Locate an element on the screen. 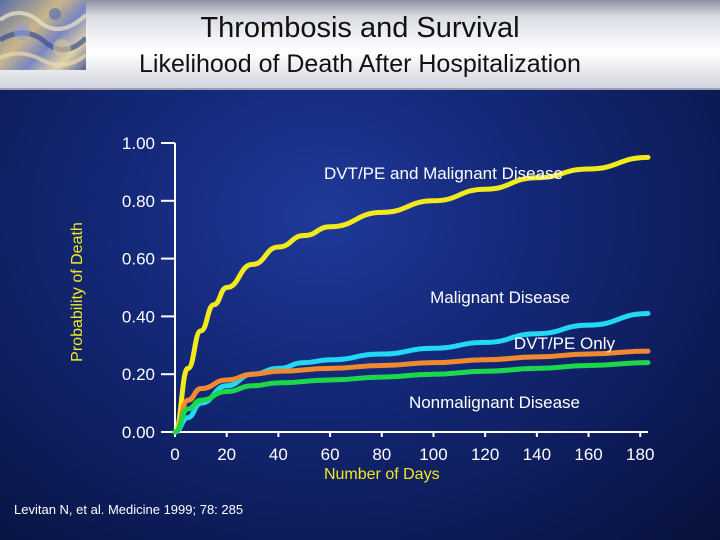  annotation-label: DVT/PE Only is located at coordinates (565, 343).